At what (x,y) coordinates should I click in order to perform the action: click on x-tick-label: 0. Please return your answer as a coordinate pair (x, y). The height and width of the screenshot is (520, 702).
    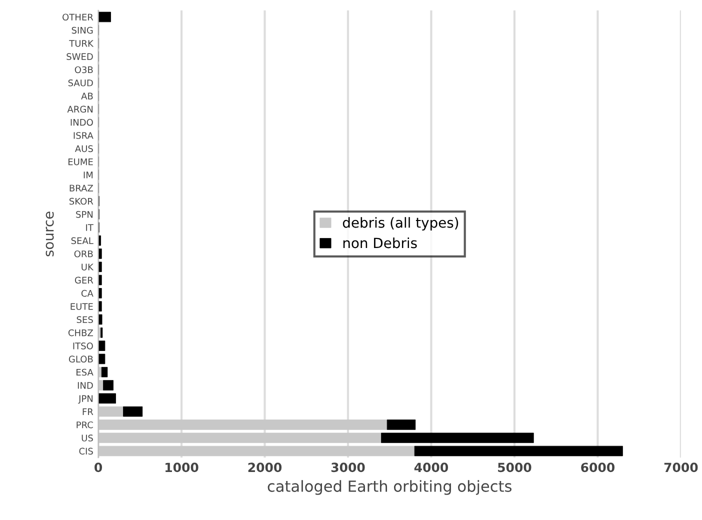
    Looking at the image, I should click on (98, 467).